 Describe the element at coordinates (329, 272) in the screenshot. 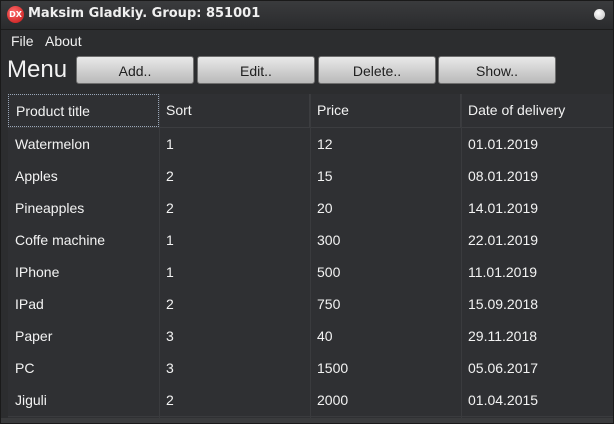

I see `cell-price: 500` at that location.